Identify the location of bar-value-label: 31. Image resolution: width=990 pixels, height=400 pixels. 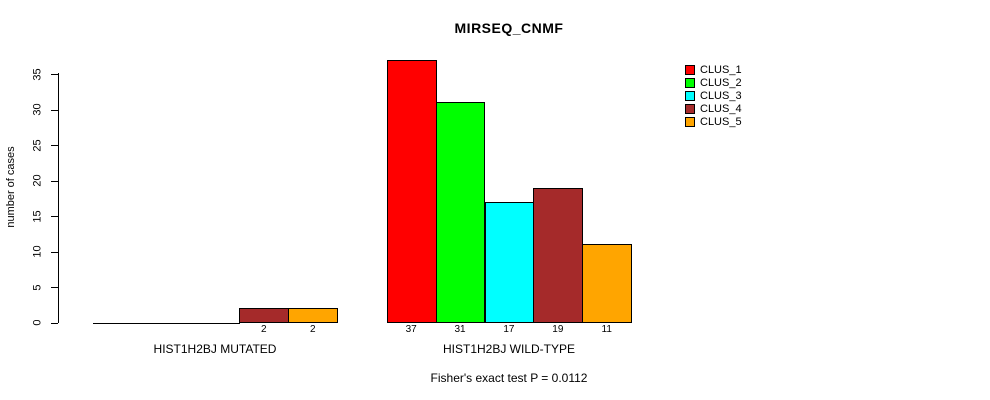
(460, 329).